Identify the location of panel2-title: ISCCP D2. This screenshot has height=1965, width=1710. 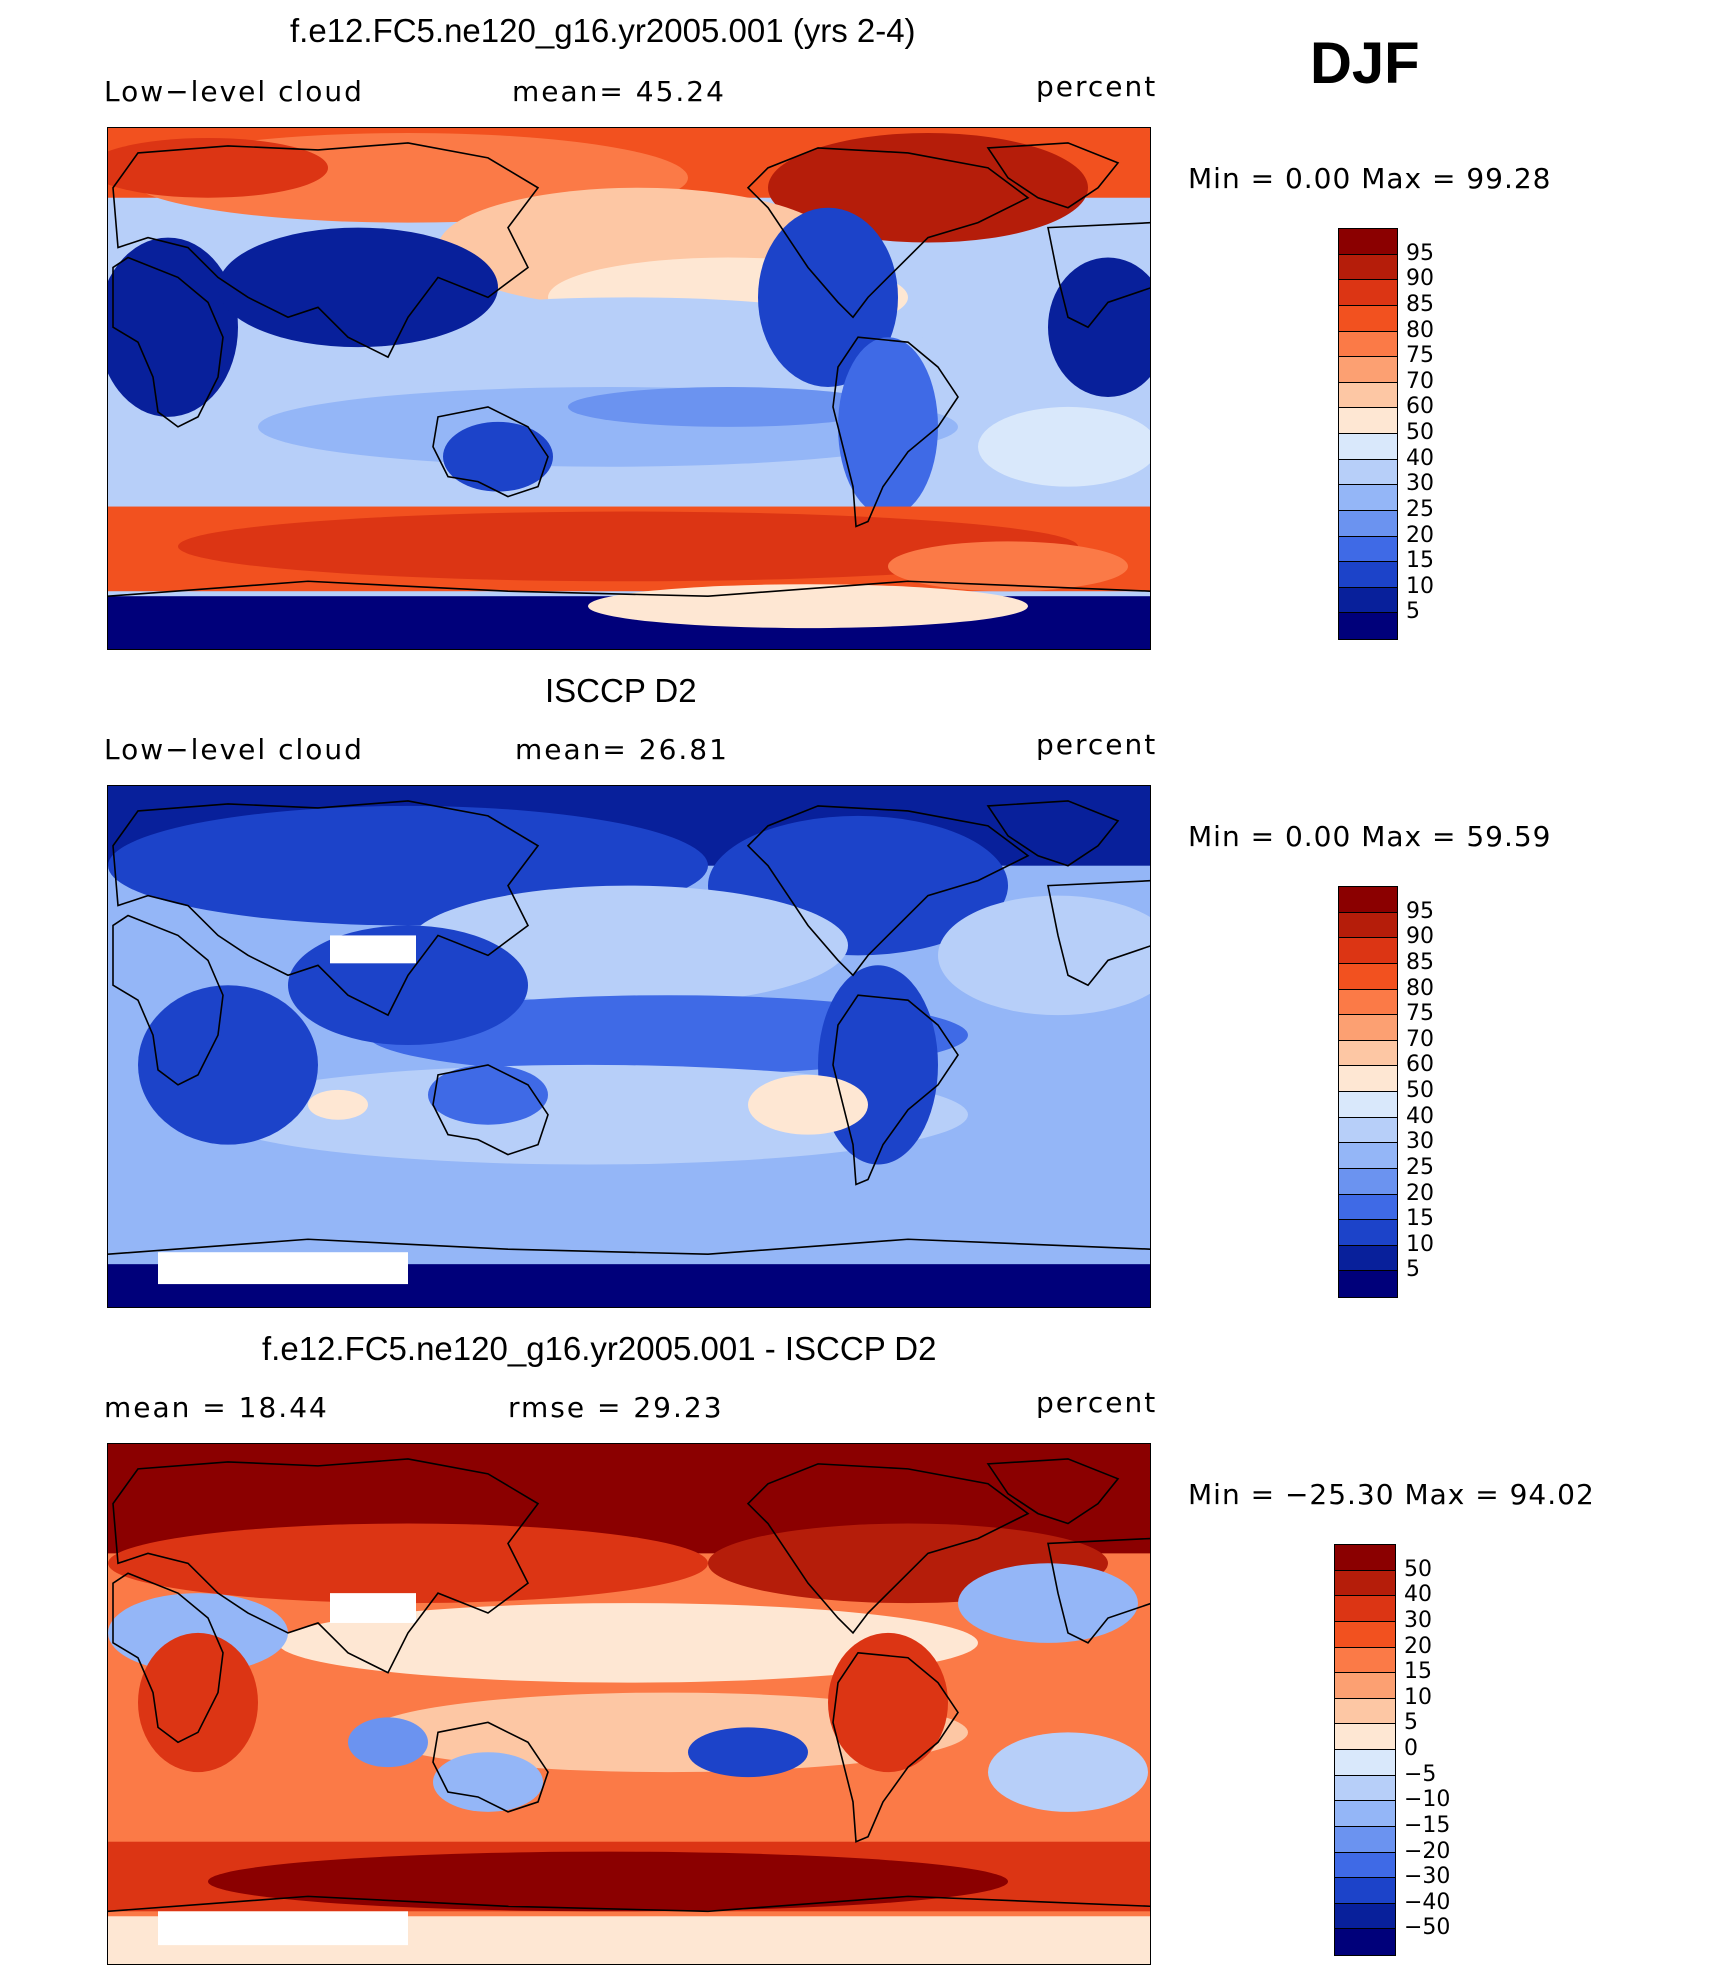
(621, 690).